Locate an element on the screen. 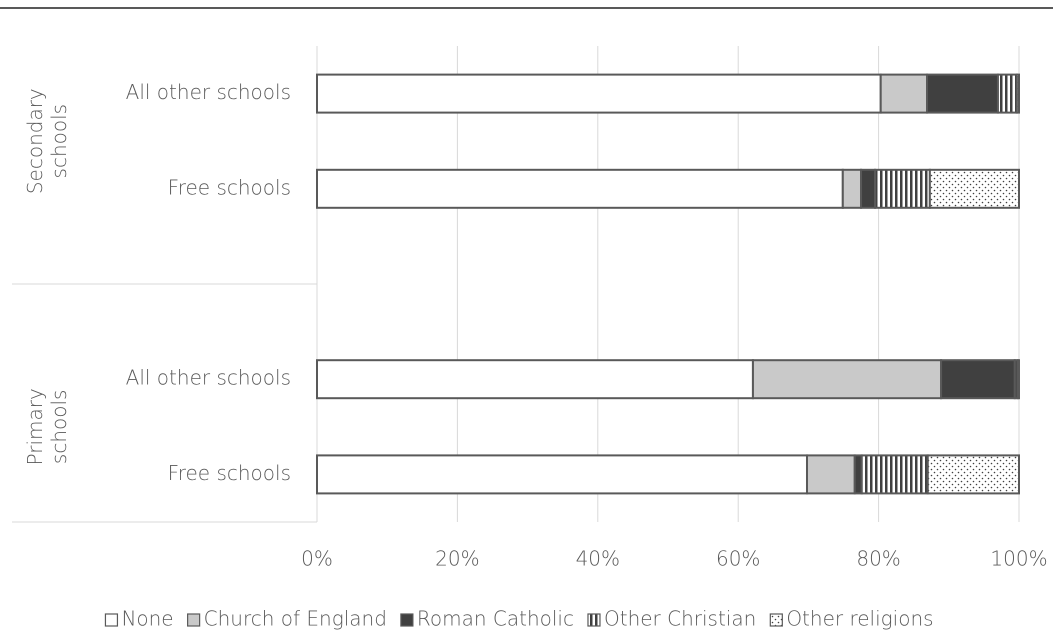 This screenshot has width=1053, height=639. x-tick-label: 100% is located at coordinates (1018, 559).